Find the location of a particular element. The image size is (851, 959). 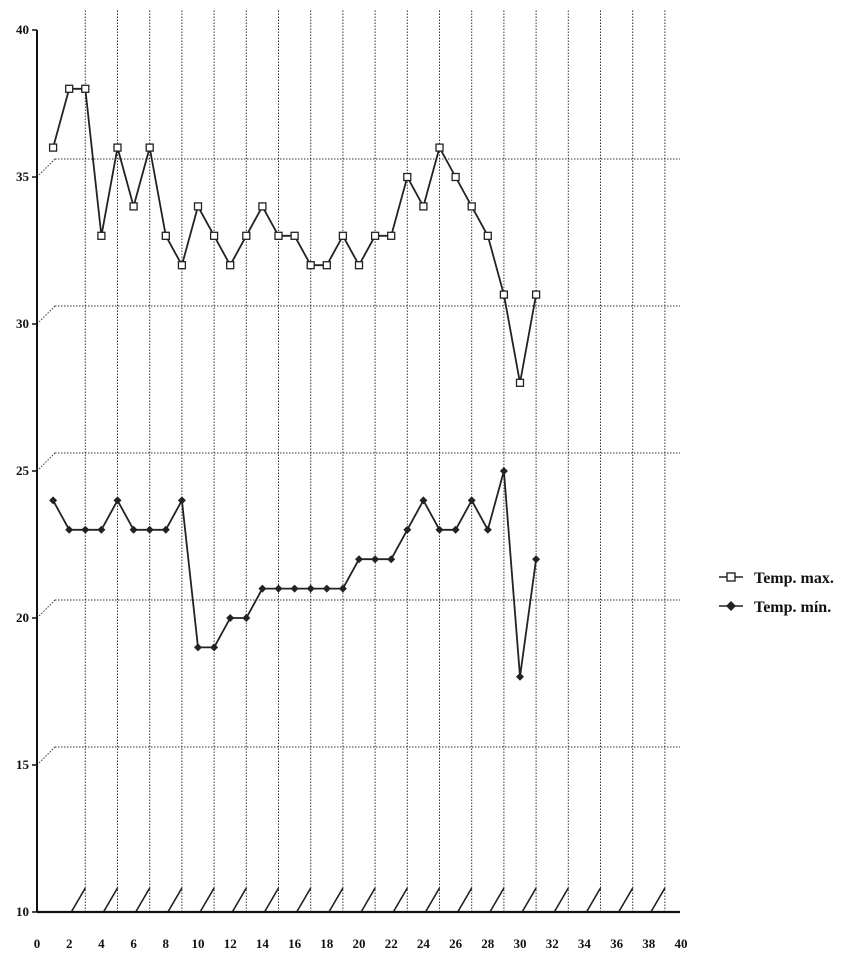

legend-label-max: Temp. max. is located at coordinates (794, 578).